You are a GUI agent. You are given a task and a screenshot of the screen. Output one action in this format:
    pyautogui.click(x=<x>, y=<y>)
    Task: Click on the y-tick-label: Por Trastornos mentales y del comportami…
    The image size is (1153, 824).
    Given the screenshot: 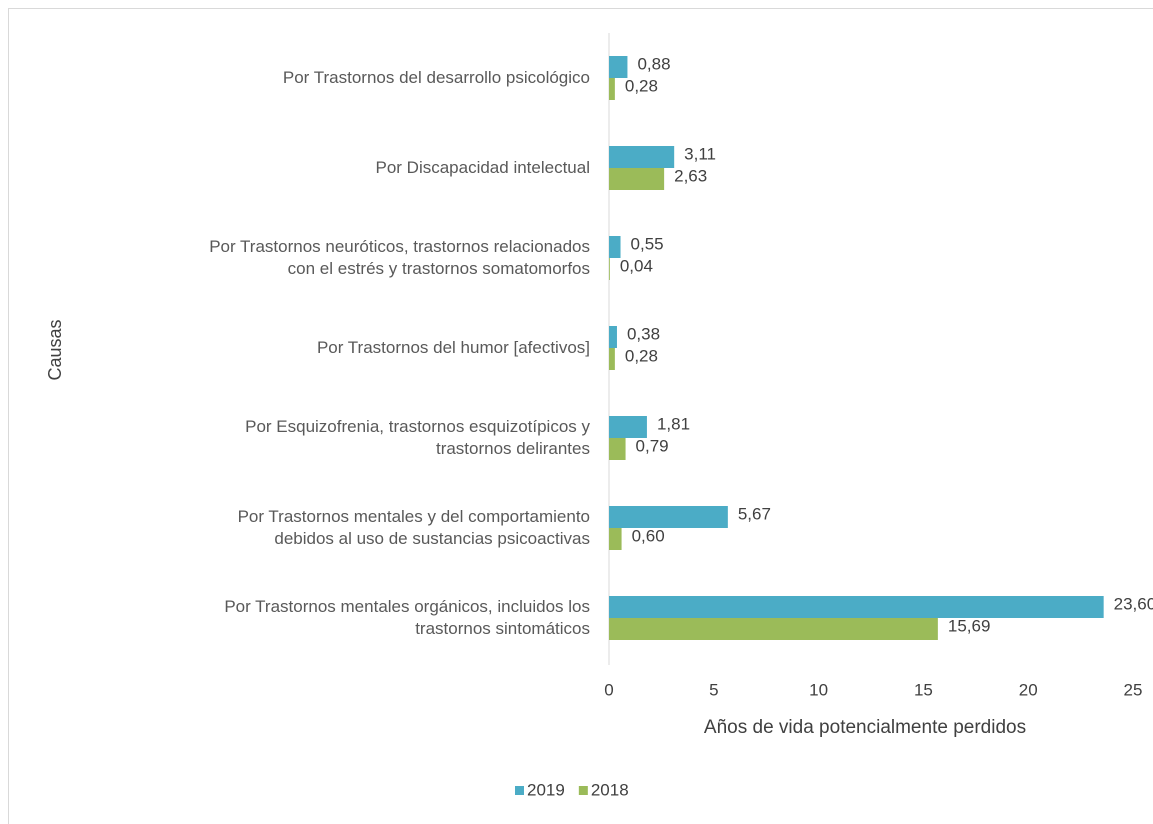 What is the action you would take?
    pyautogui.click(x=413, y=527)
    